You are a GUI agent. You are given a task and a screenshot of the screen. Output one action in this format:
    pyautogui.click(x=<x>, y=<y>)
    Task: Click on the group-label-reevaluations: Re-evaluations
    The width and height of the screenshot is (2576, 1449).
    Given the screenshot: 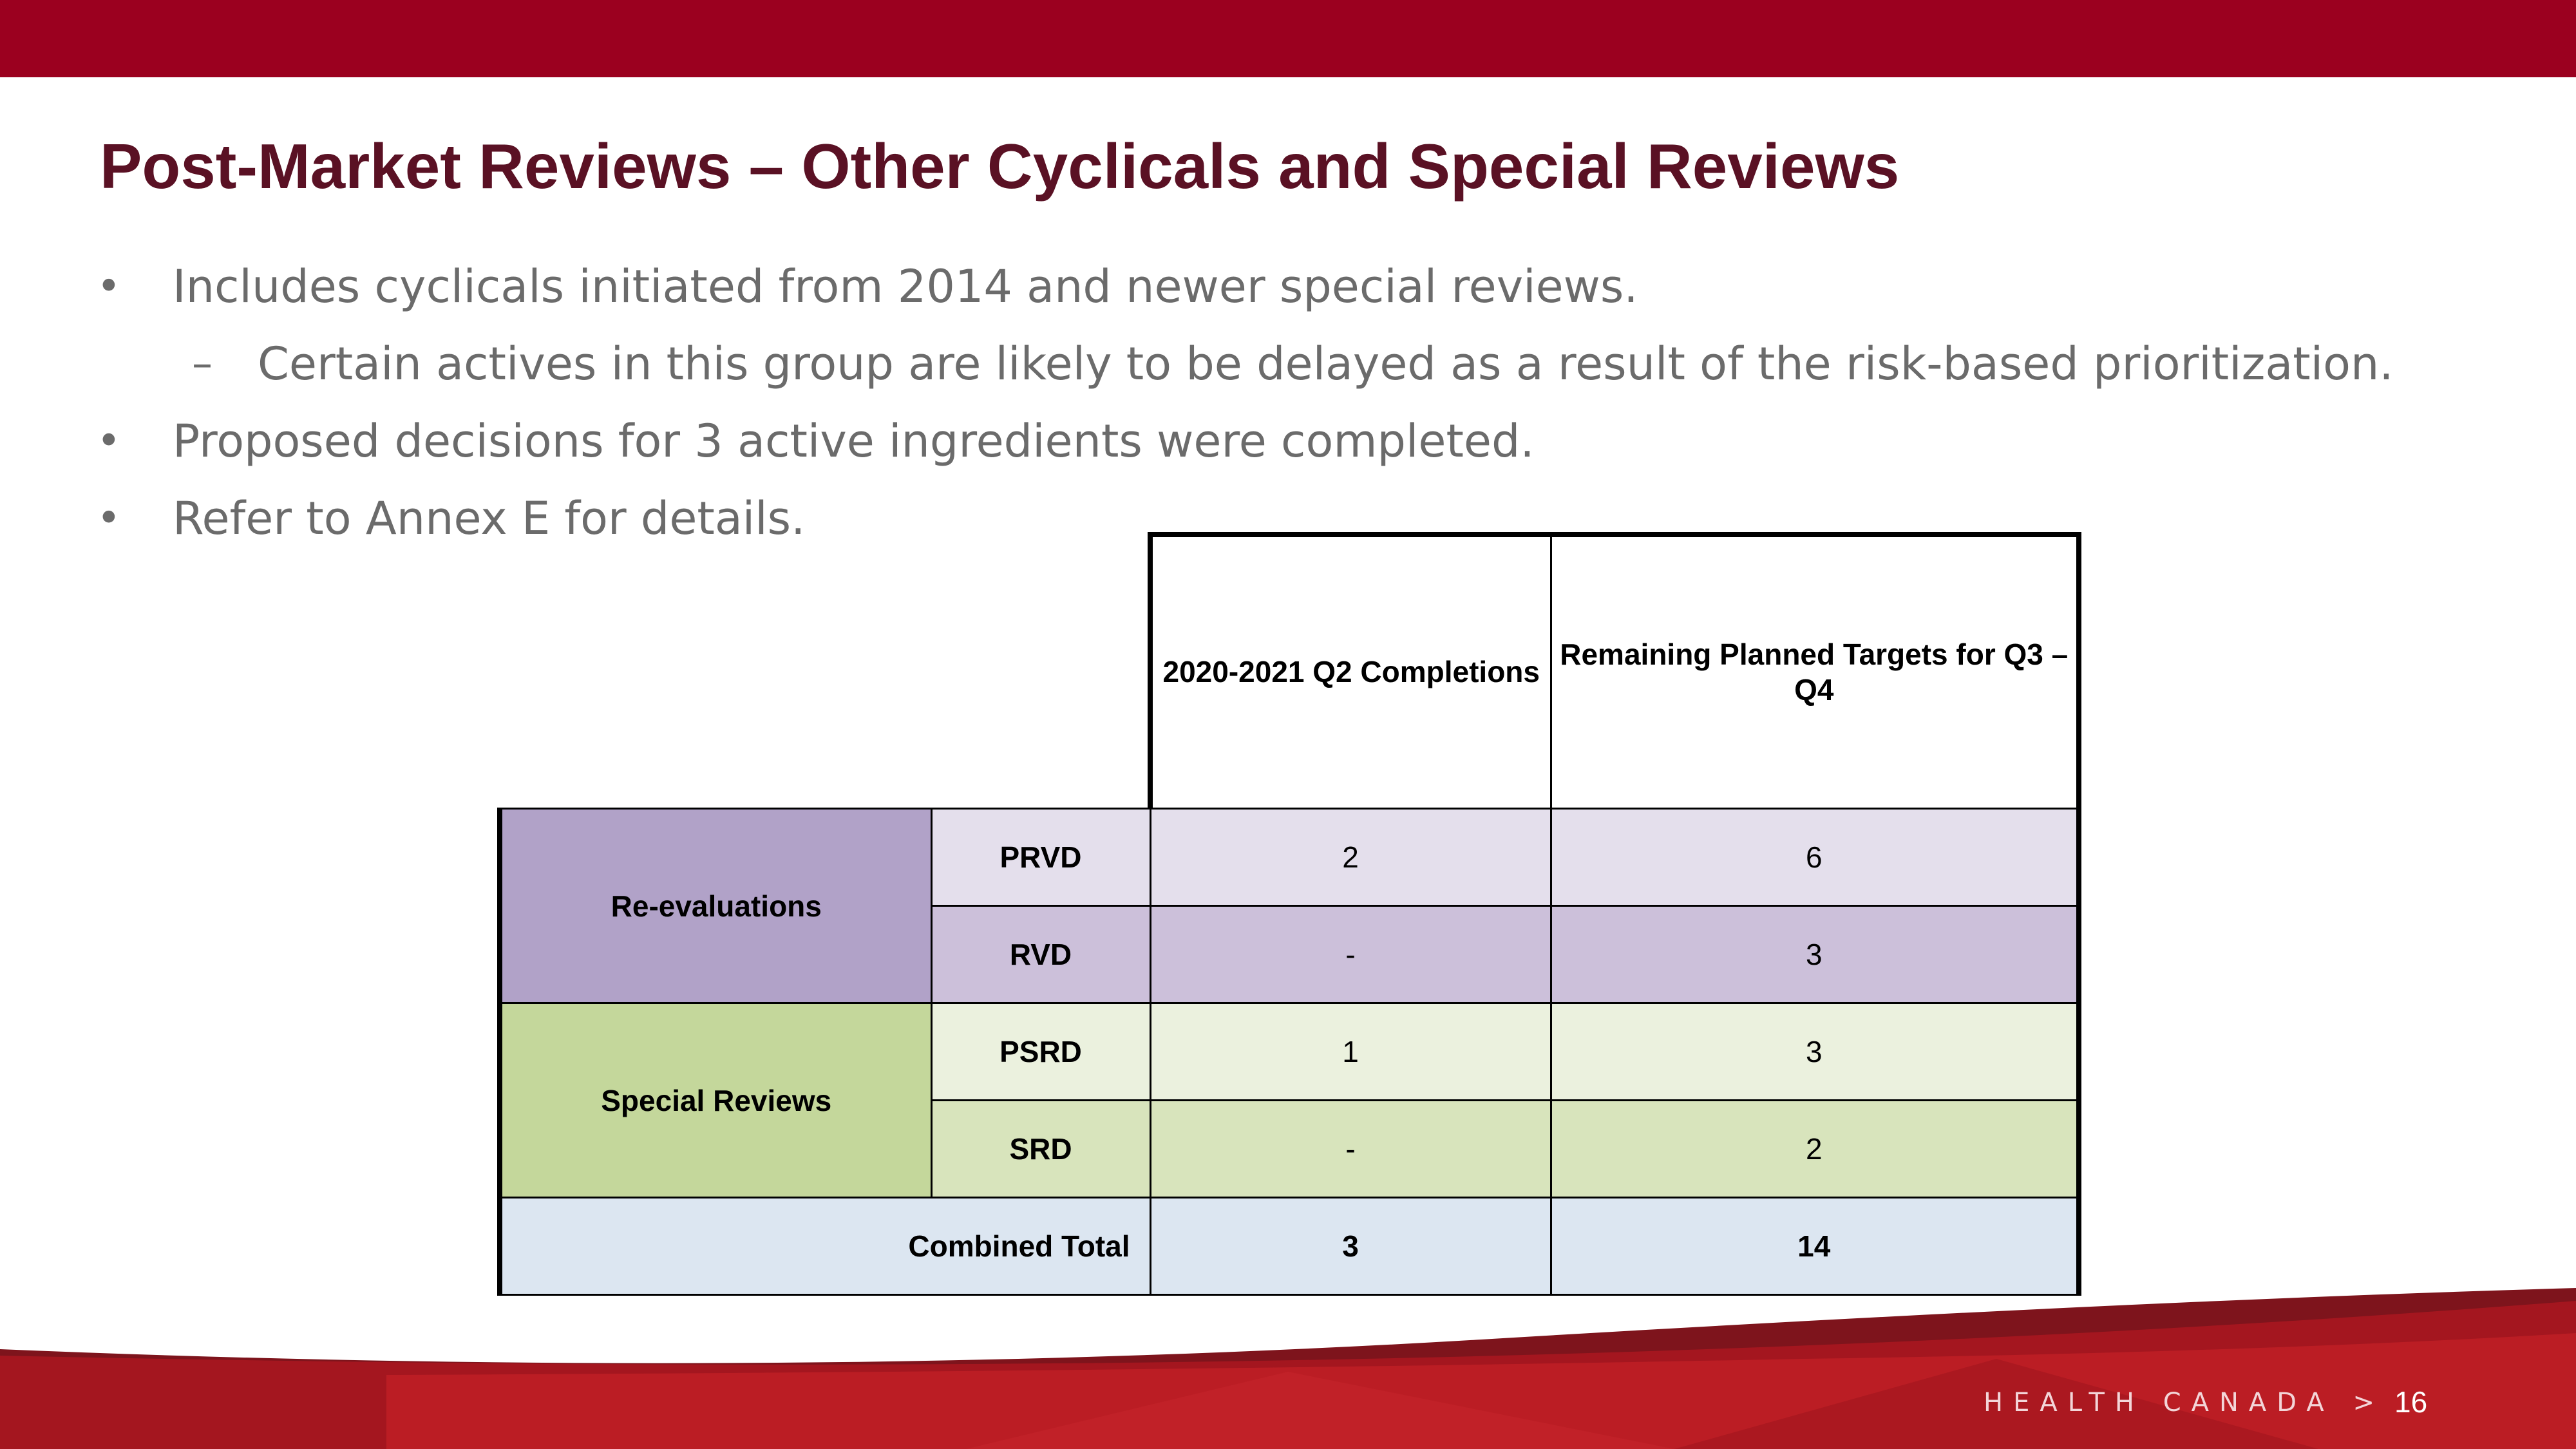 What is the action you would take?
    pyautogui.click(x=715, y=906)
    